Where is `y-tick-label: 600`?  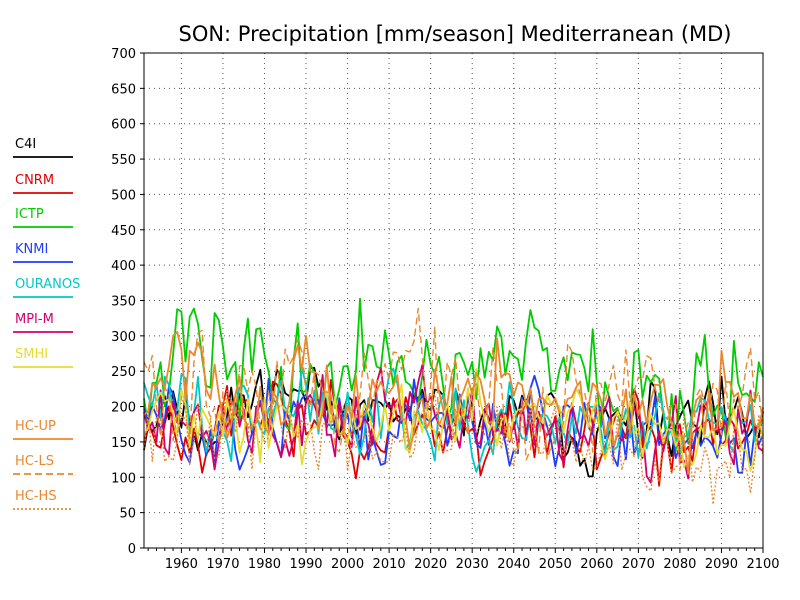 y-tick-label: 600 is located at coordinates (123, 125).